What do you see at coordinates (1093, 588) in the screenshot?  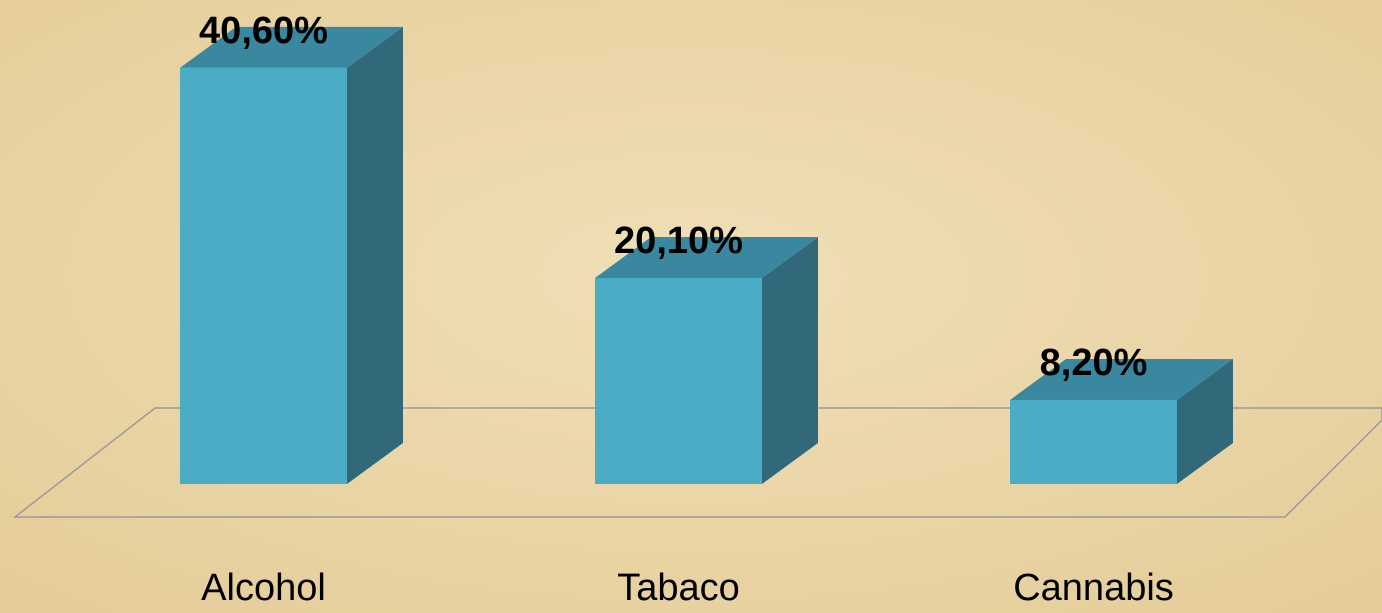 I see `category-label: Cannabis` at bounding box center [1093, 588].